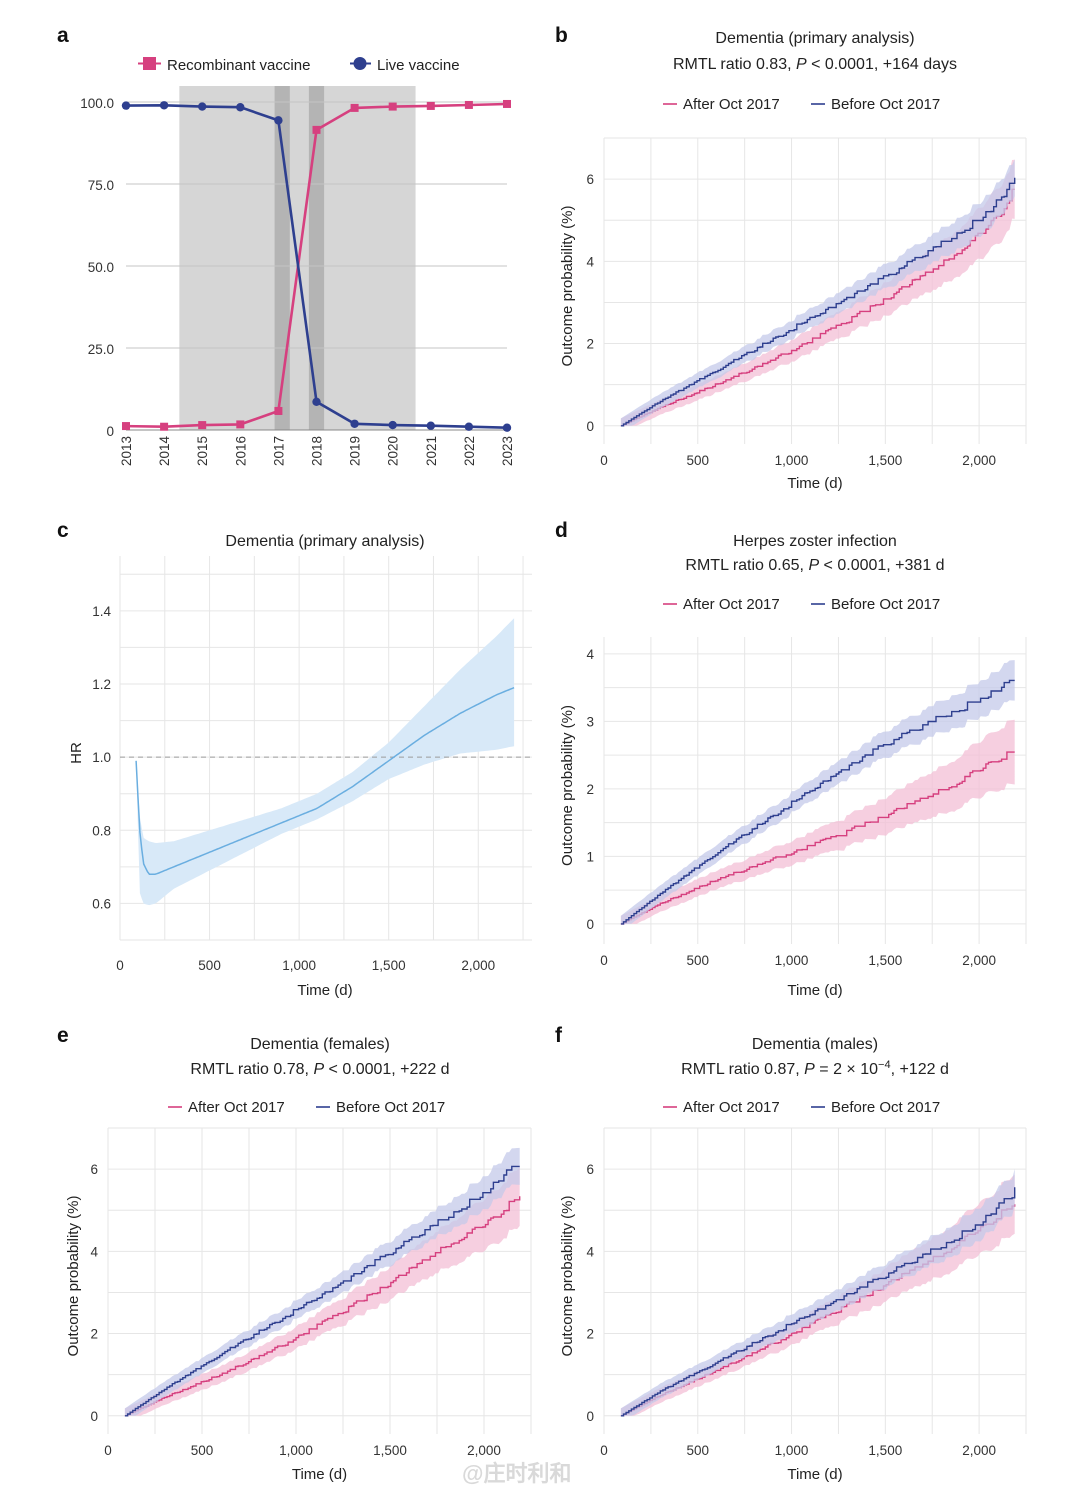 Image resolution: width=1066 pixels, height=1498 pixels. What do you see at coordinates (322, 1281) in the screenshot?
I see `ci-band-before` at bounding box center [322, 1281].